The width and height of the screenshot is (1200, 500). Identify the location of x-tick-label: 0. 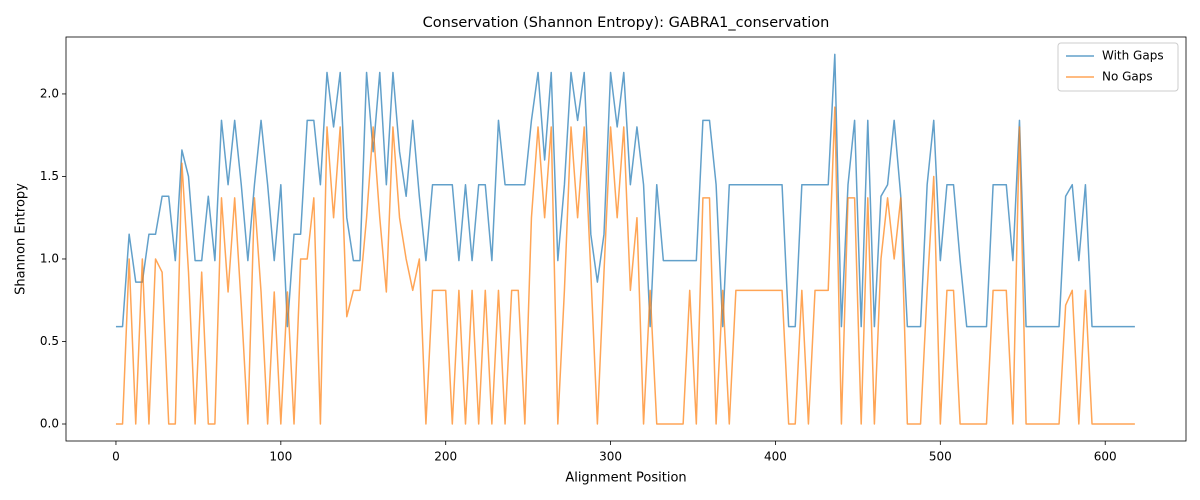
(116, 457).